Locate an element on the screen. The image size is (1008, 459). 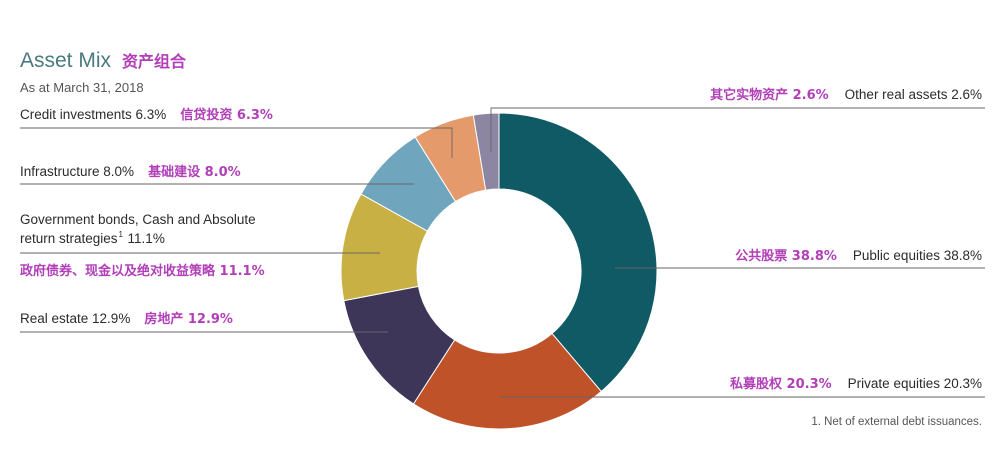
chart-subtitle: As at March 31, 2018 is located at coordinates (82, 87).